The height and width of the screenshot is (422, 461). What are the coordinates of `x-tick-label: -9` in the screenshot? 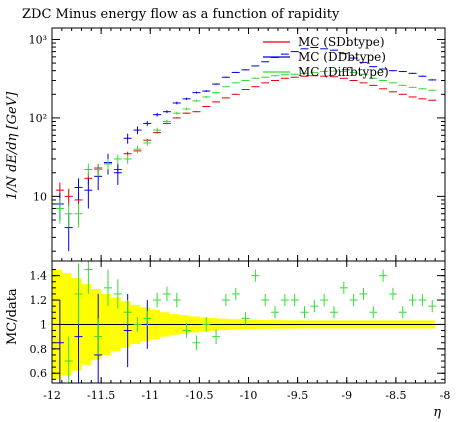 It's located at (346, 395).